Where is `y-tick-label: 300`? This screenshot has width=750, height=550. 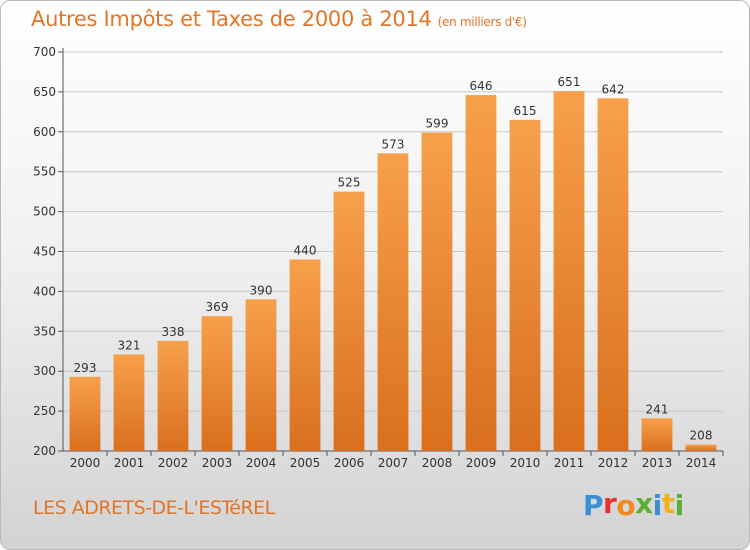
y-tick-label: 300 is located at coordinates (44, 371).